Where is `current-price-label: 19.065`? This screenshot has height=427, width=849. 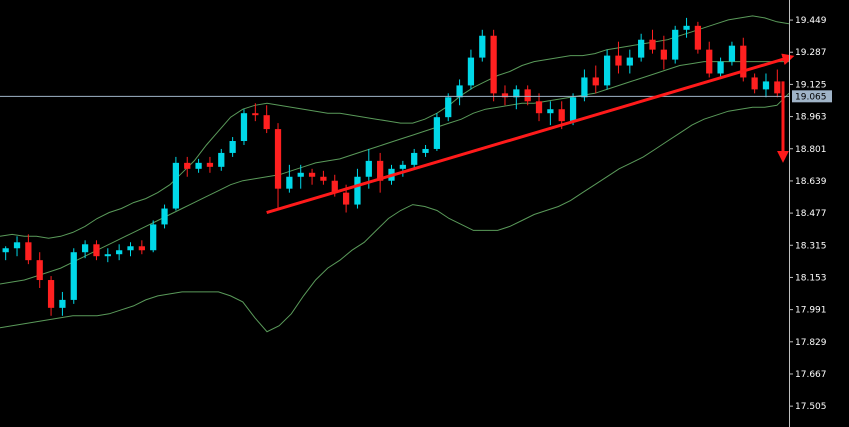
current-price-label: 19.065 is located at coordinates (811, 97).